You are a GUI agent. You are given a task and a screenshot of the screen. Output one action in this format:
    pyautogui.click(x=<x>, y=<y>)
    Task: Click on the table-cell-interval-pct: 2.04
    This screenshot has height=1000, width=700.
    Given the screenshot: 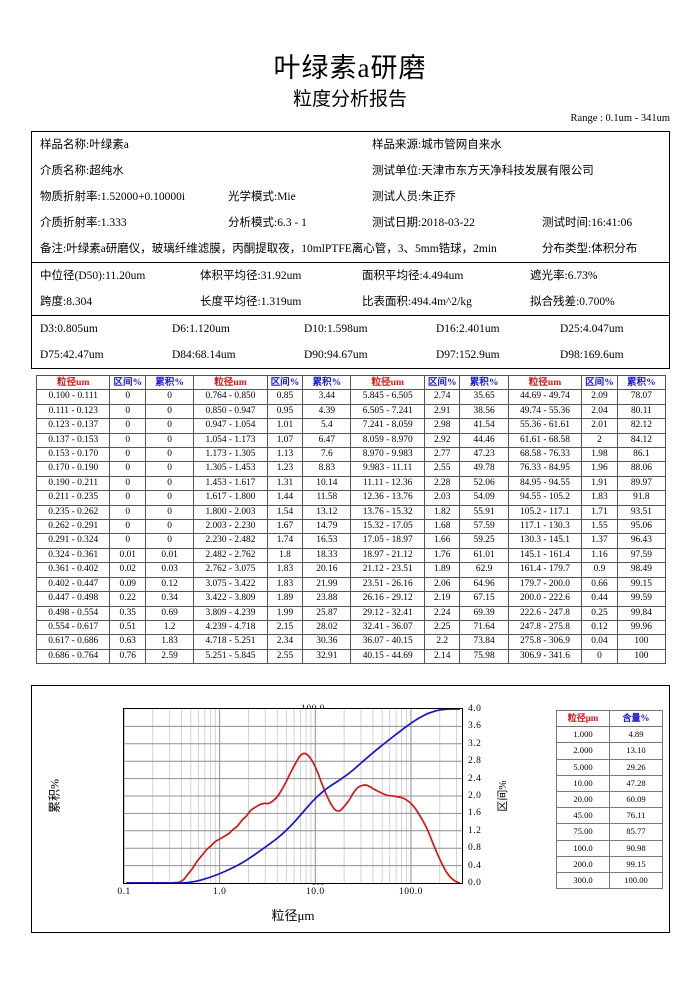 What is the action you would take?
    pyautogui.click(x=599, y=411)
    